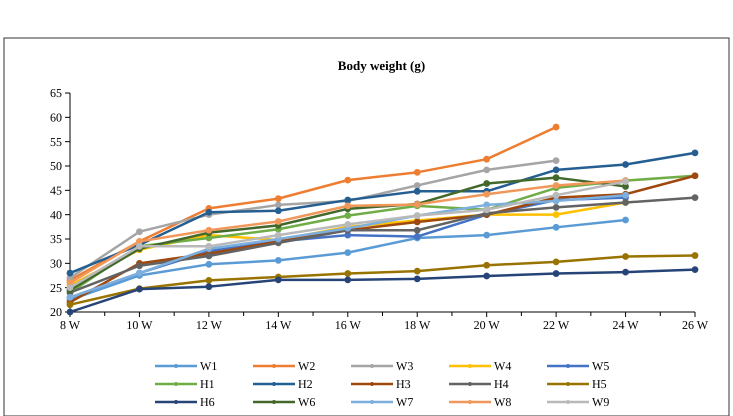 This screenshot has height=416, width=733. What do you see at coordinates (348, 325) in the screenshot?
I see `x-tick-label: 16 W` at bounding box center [348, 325].